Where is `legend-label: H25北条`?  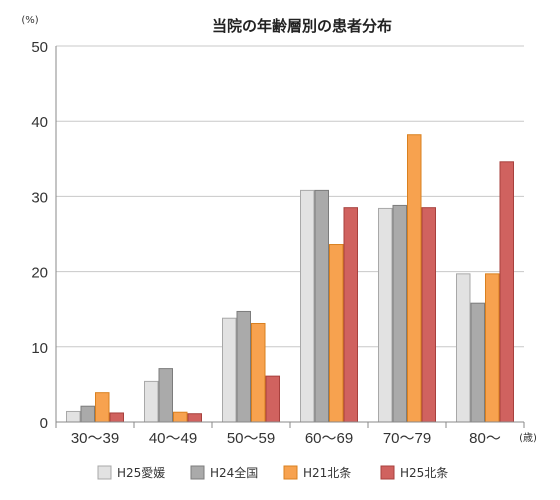 legend-label: H25北条 is located at coordinates (424, 473).